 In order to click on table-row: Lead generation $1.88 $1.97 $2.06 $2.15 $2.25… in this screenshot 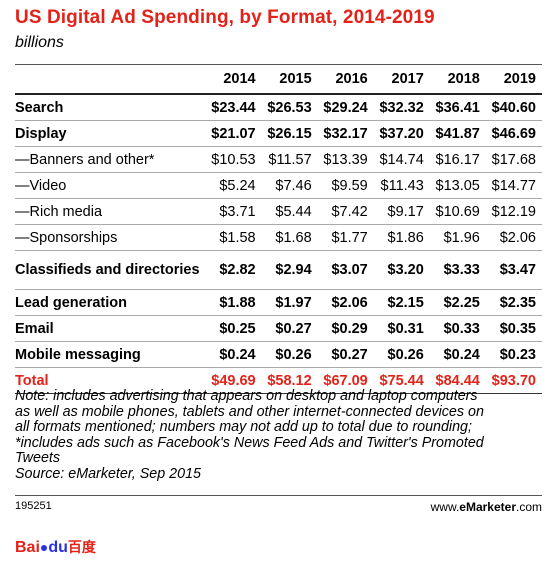, I will do `click(278, 302)`.